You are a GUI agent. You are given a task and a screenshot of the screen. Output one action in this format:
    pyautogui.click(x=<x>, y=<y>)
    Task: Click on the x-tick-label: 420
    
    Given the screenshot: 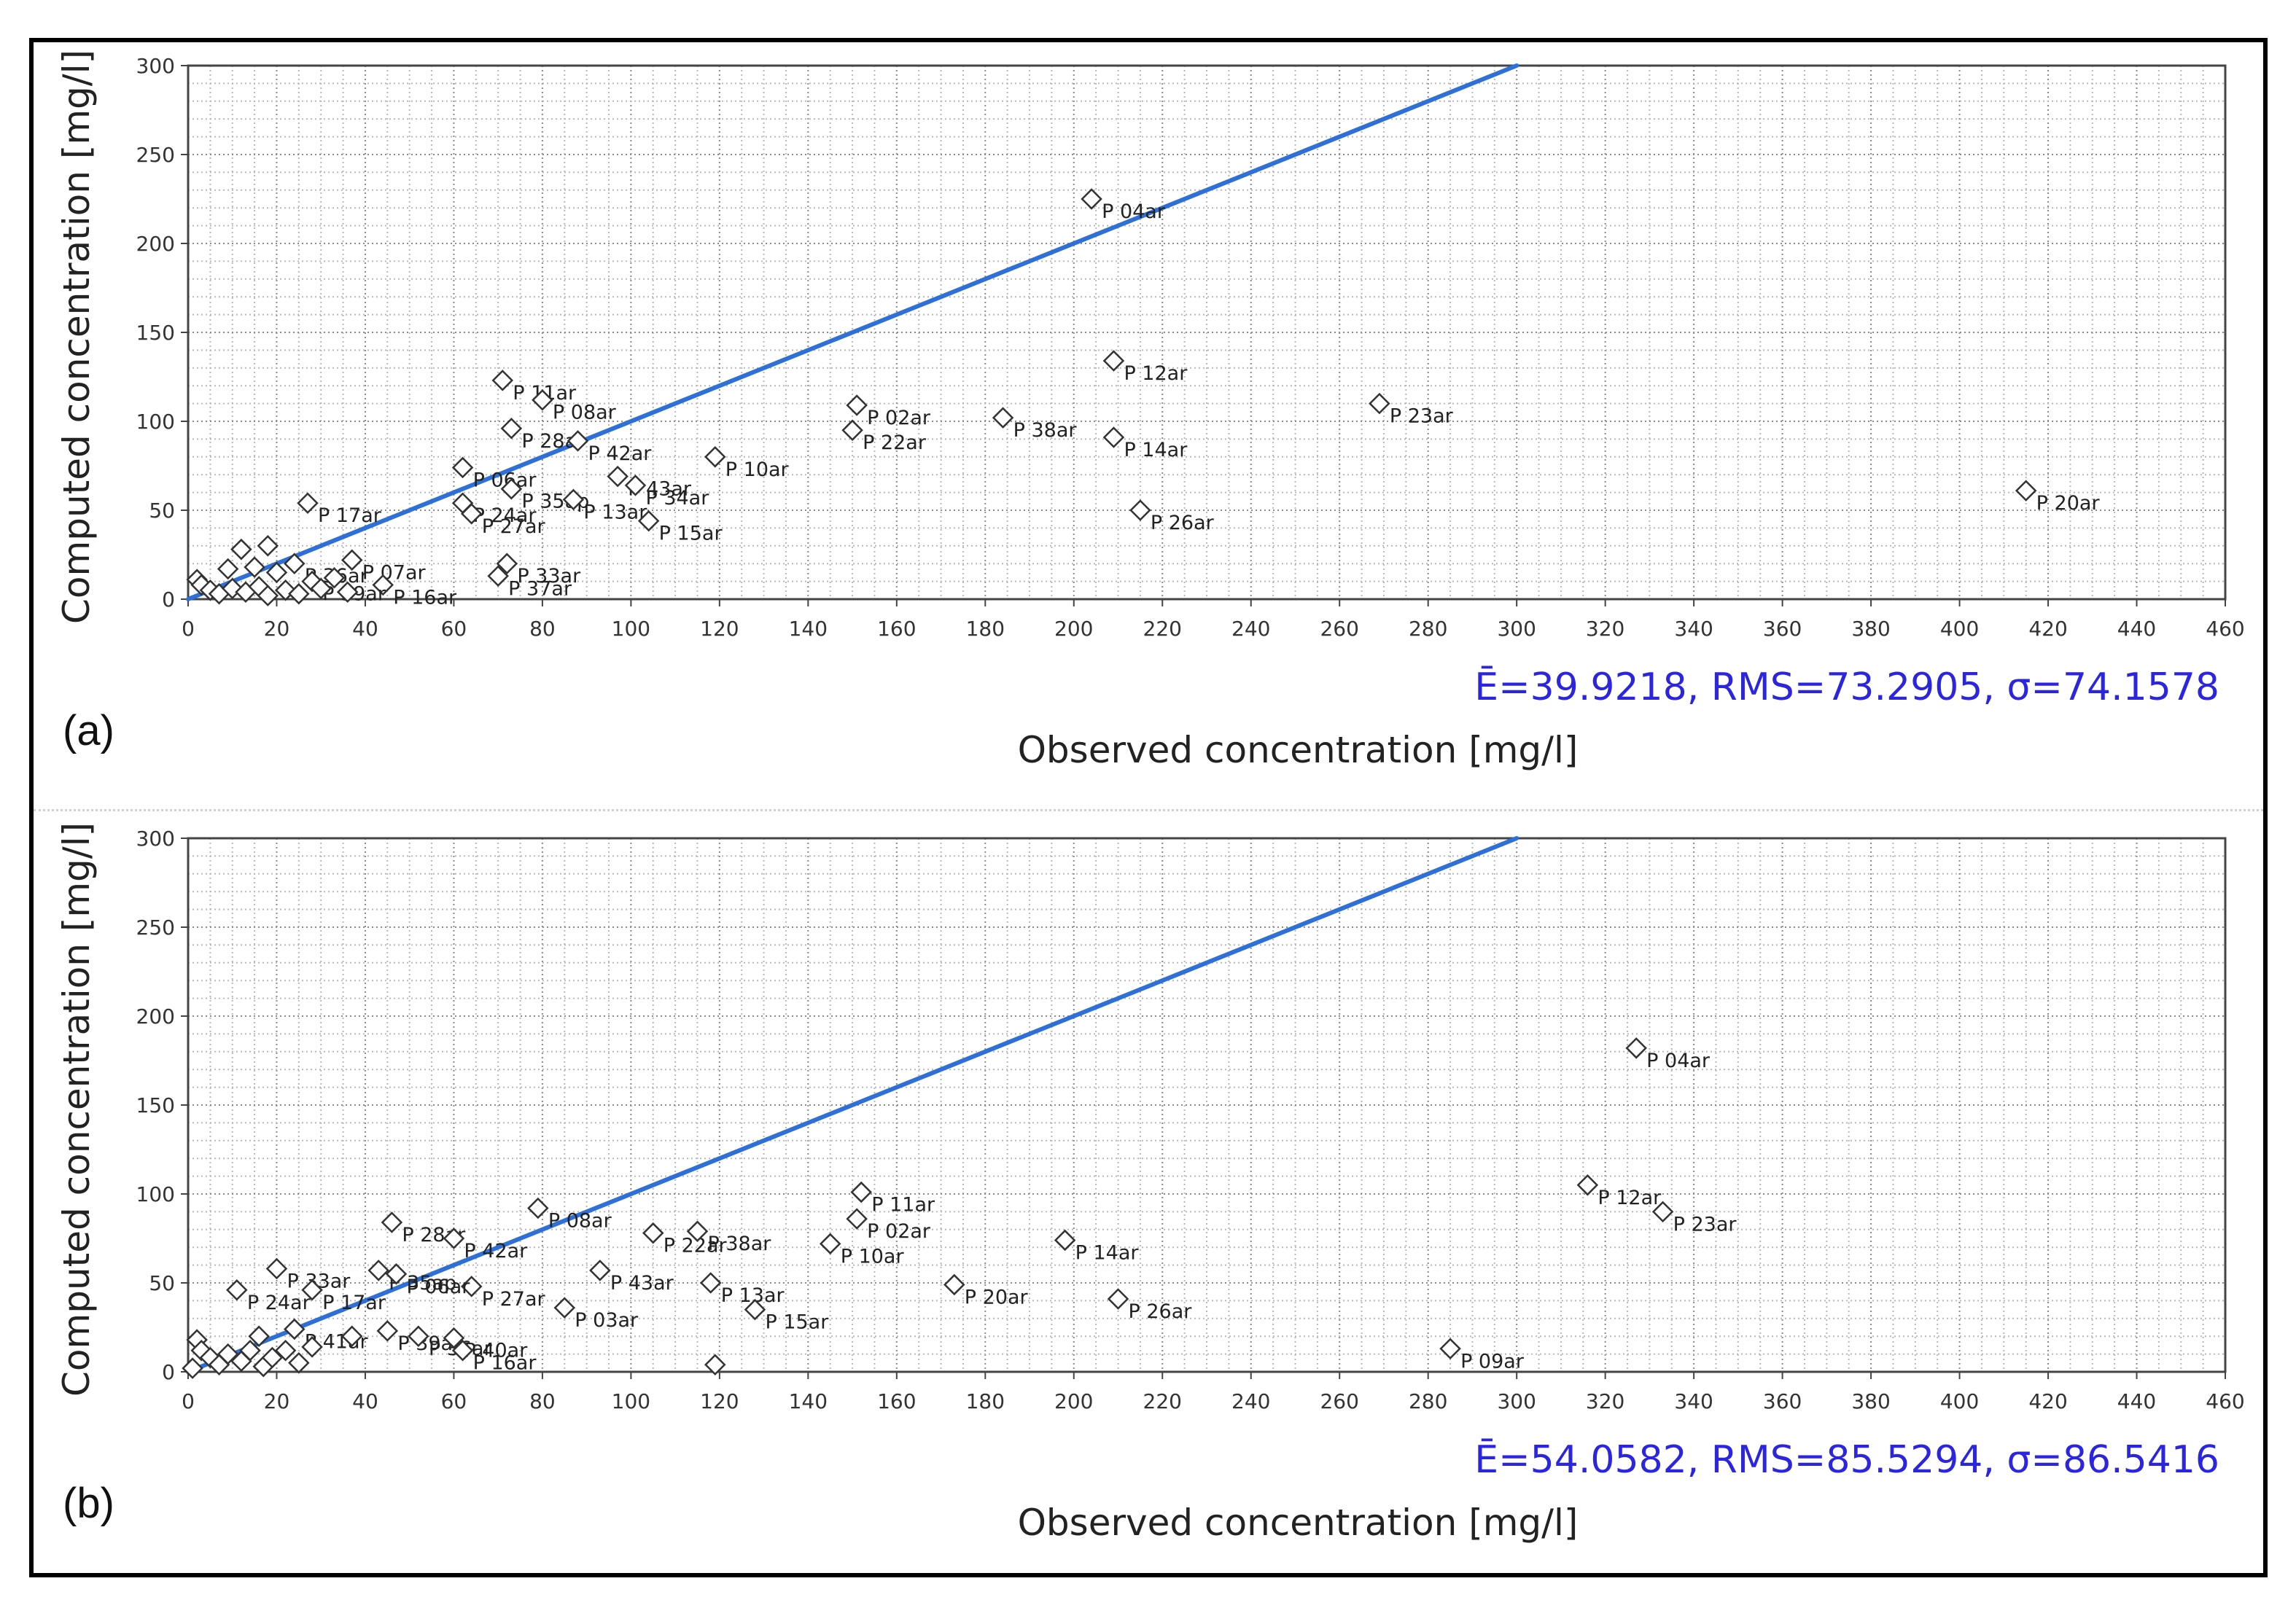 What is the action you would take?
    pyautogui.click(x=2048, y=629)
    